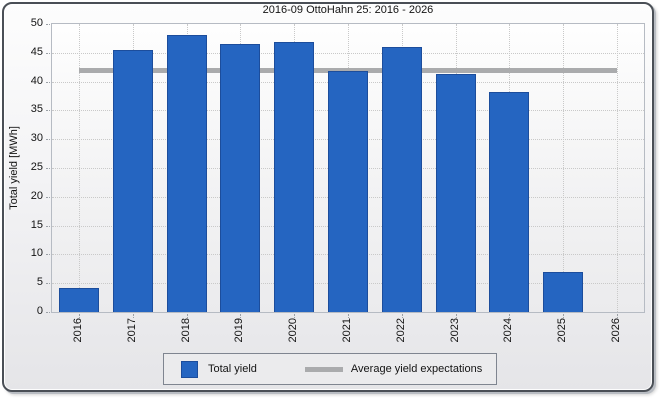 This screenshot has width=662, height=400. Describe the element at coordinates (402, 179) in the screenshot. I see `bar-2022` at that location.